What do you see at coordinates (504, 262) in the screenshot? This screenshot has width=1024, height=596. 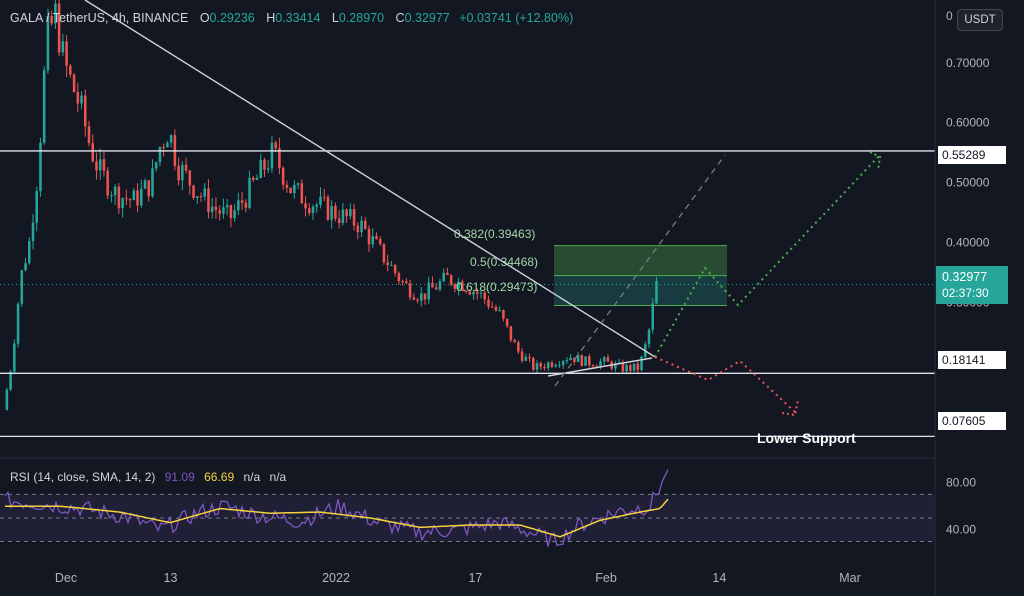 I see `fib-label-05: 0.5(0.34468)` at bounding box center [504, 262].